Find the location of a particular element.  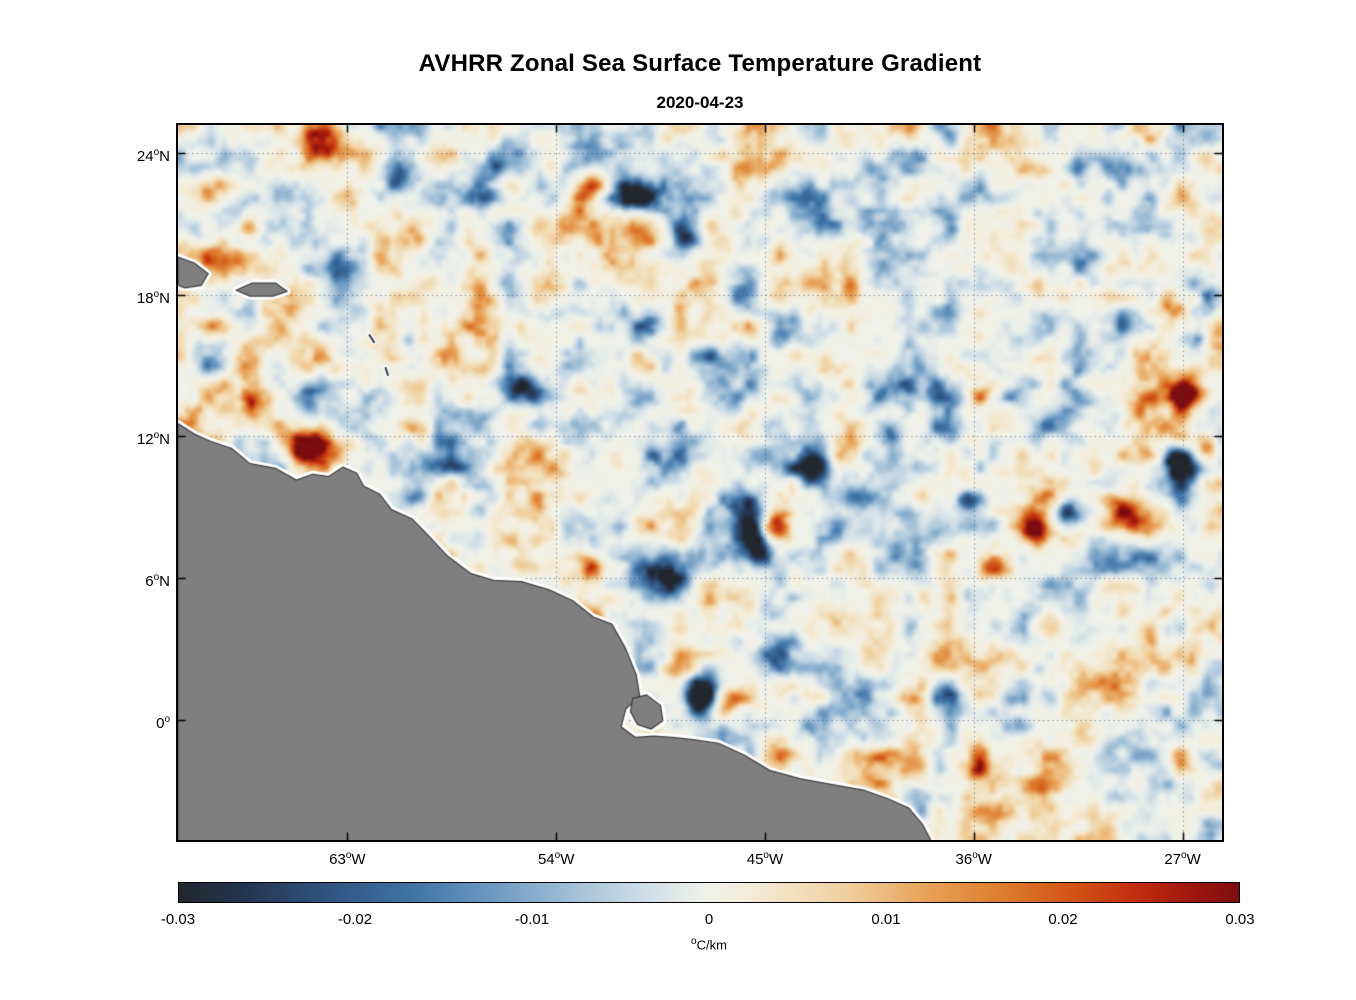

y-tick-value: 0 is located at coordinates (160, 723).